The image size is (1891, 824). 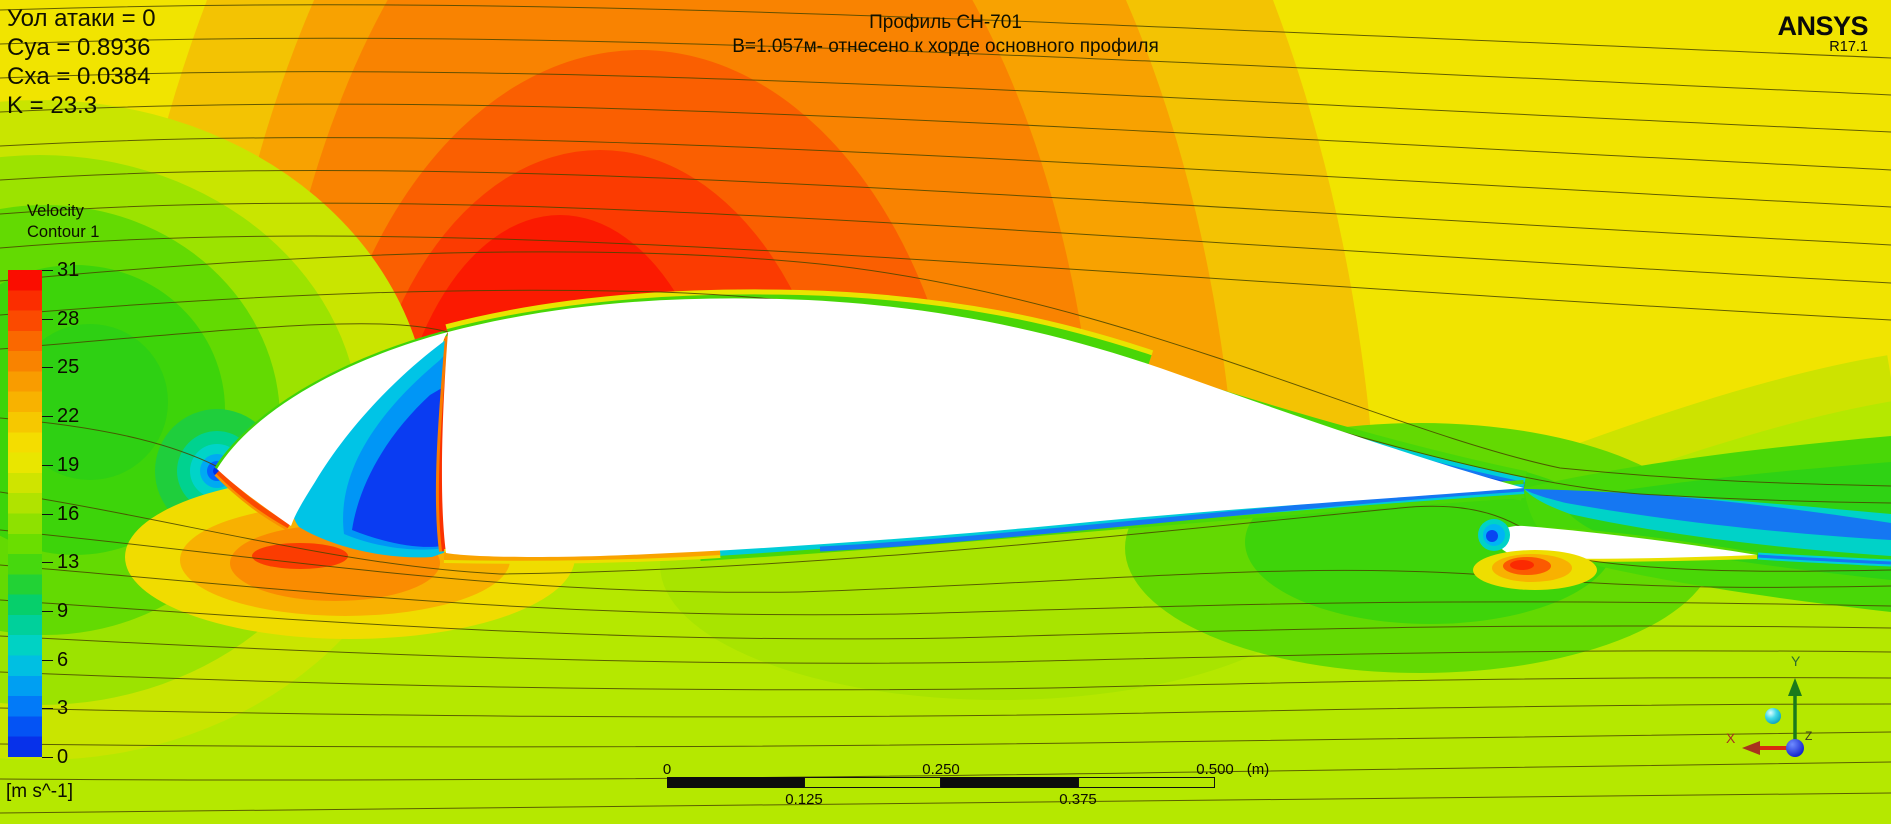 I want to click on legend-value: 19, so click(x=68, y=464).